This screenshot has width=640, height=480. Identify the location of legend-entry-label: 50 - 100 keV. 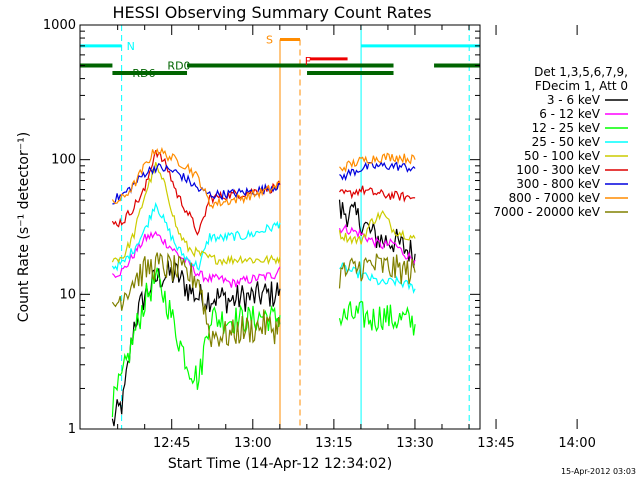
(562, 156).